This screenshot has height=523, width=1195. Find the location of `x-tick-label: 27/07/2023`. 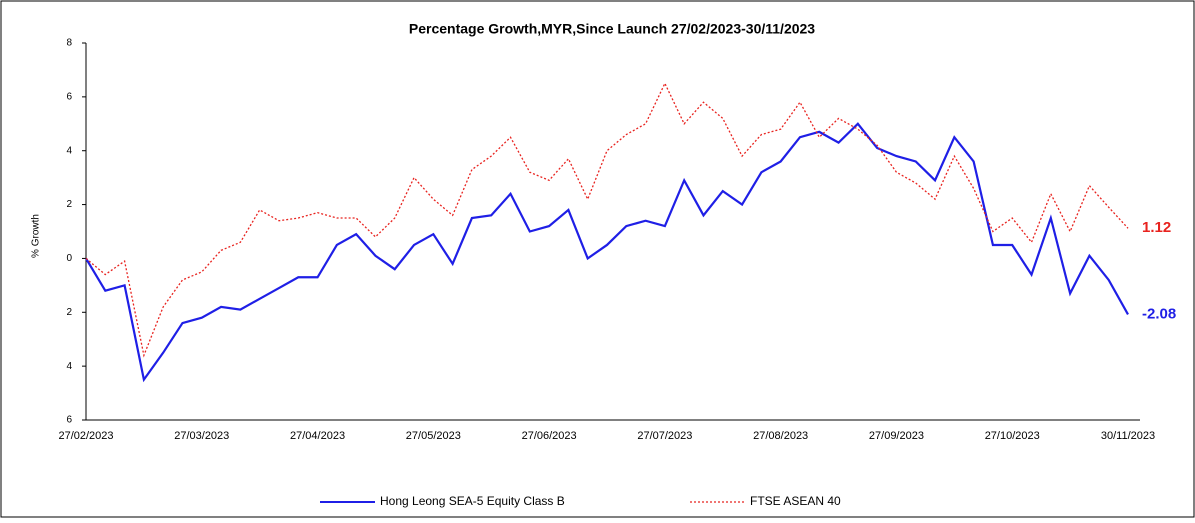

x-tick-label: 27/07/2023 is located at coordinates (664, 436).